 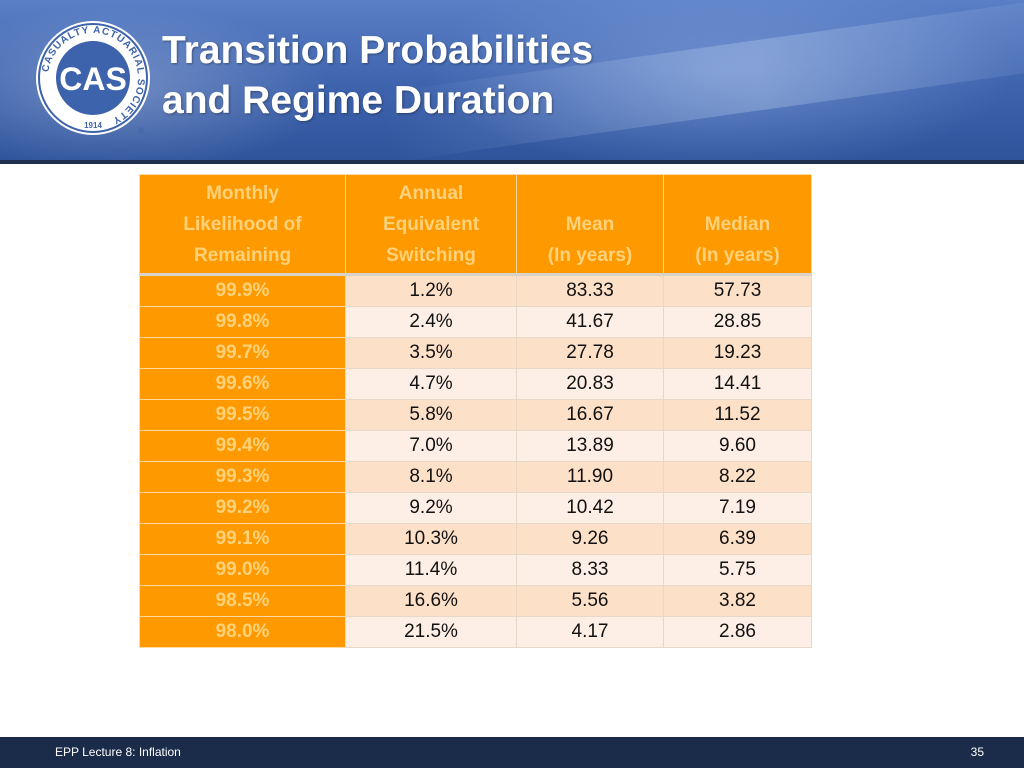 What do you see at coordinates (358, 100) in the screenshot?
I see `title-line-2: and Regime Duration` at bounding box center [358, 100].